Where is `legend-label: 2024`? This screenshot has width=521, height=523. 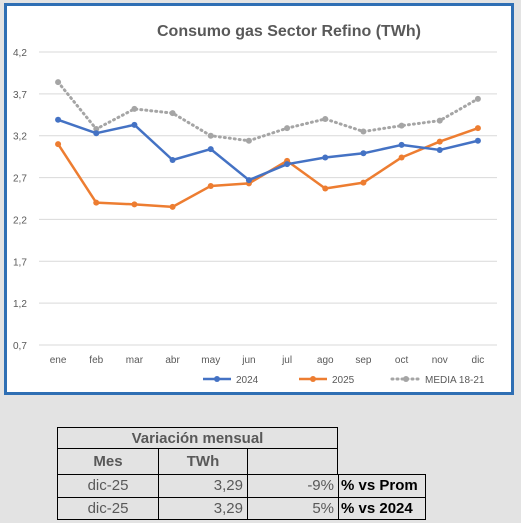
legend-label: 2024 is located at coordinates (247, 380).